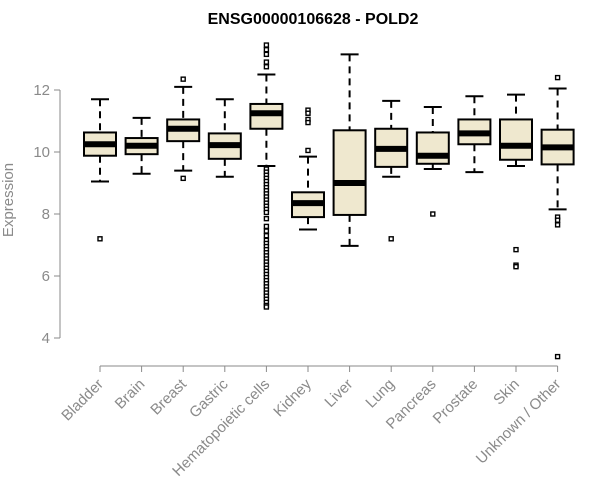  I want to click on box-pancreas, so click(432, 161).